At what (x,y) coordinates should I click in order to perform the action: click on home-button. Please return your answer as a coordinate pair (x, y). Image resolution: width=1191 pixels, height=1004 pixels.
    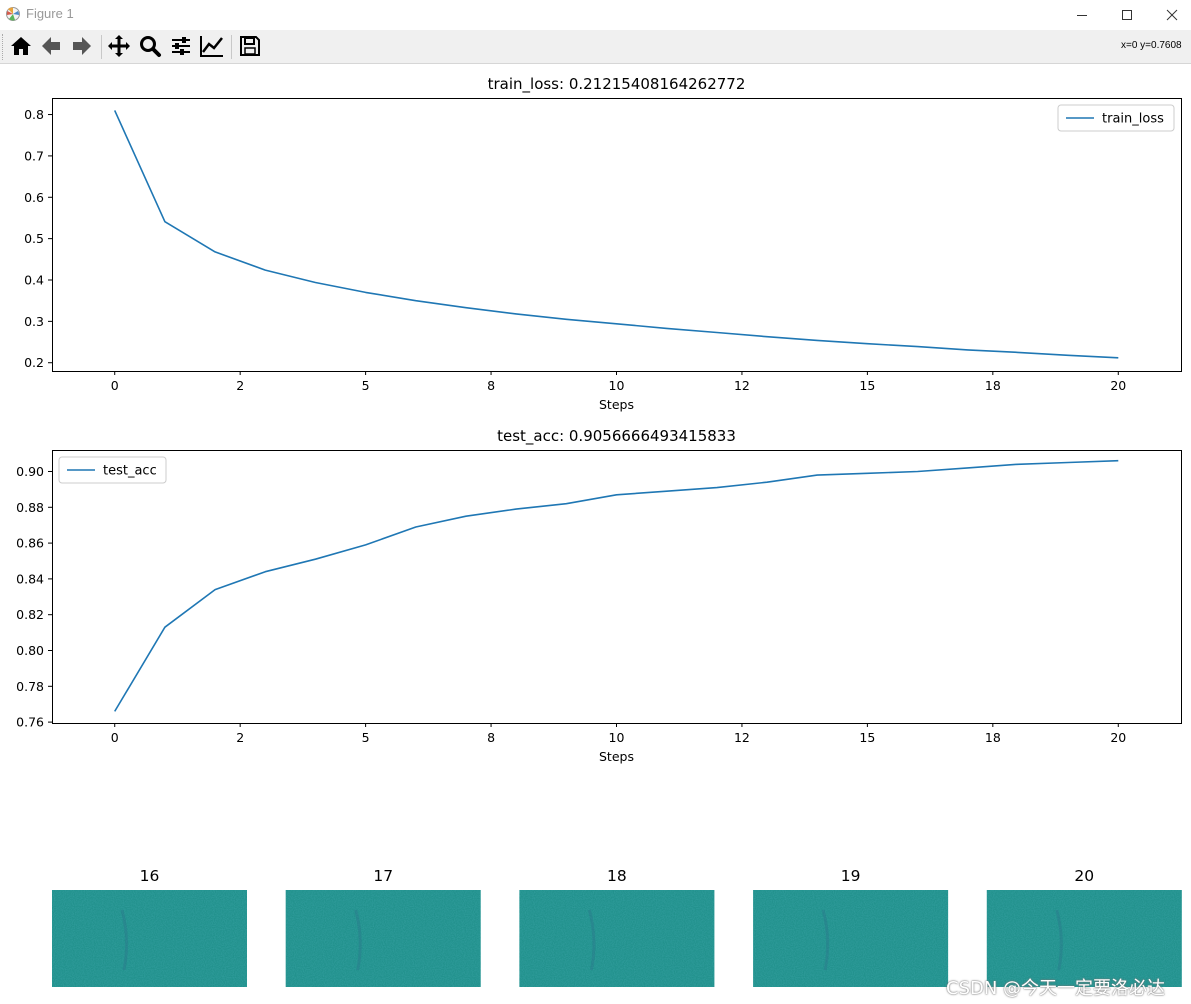
    Looking at the image, I should click on (21, 46).